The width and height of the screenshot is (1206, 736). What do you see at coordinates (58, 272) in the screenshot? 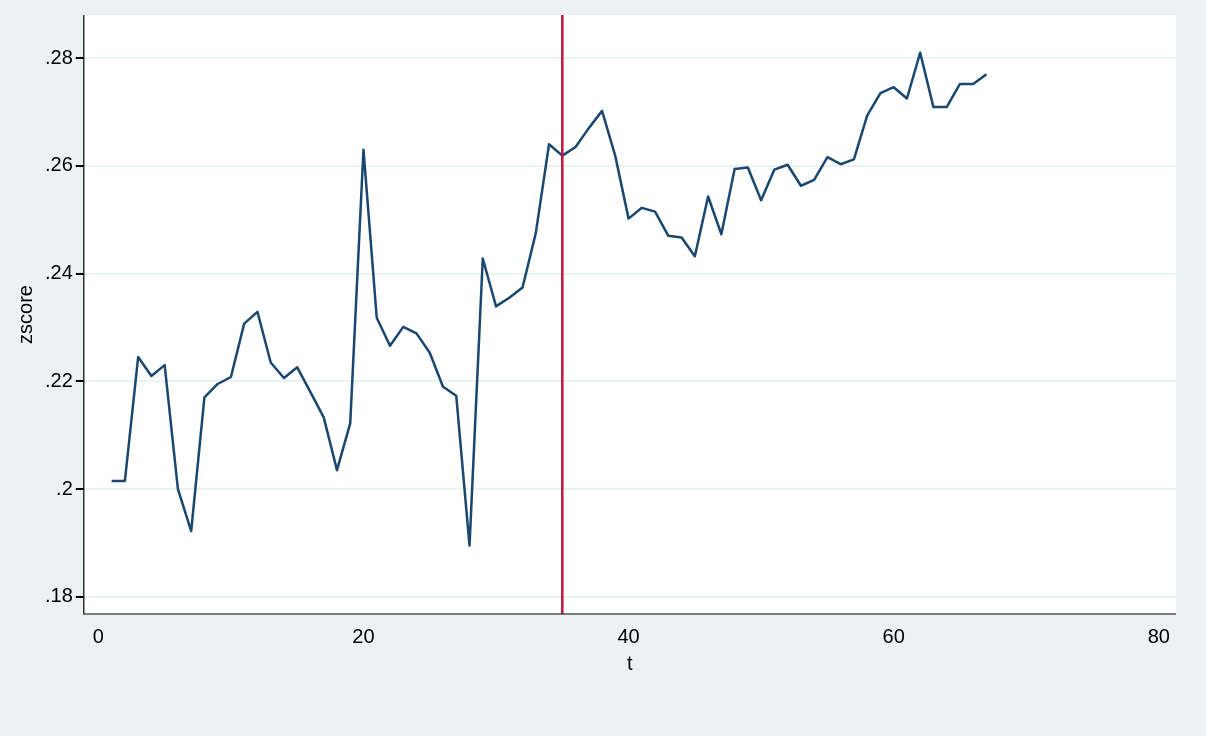
I see `y-tick-label: .24` at bounding box center [58, 272].